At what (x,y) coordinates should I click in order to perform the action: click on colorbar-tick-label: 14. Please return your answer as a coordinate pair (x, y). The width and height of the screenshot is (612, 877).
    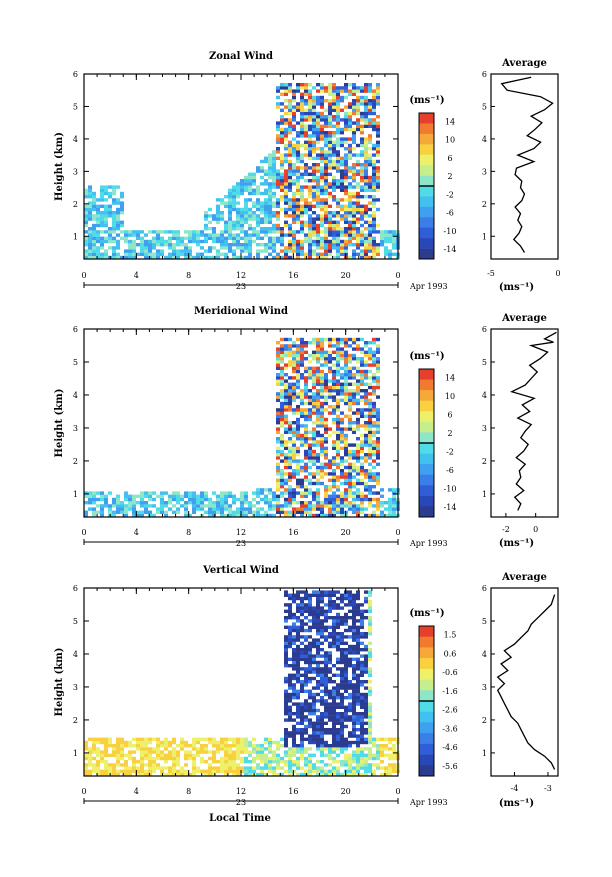
    Looking at the image, I should click on (450, 121).